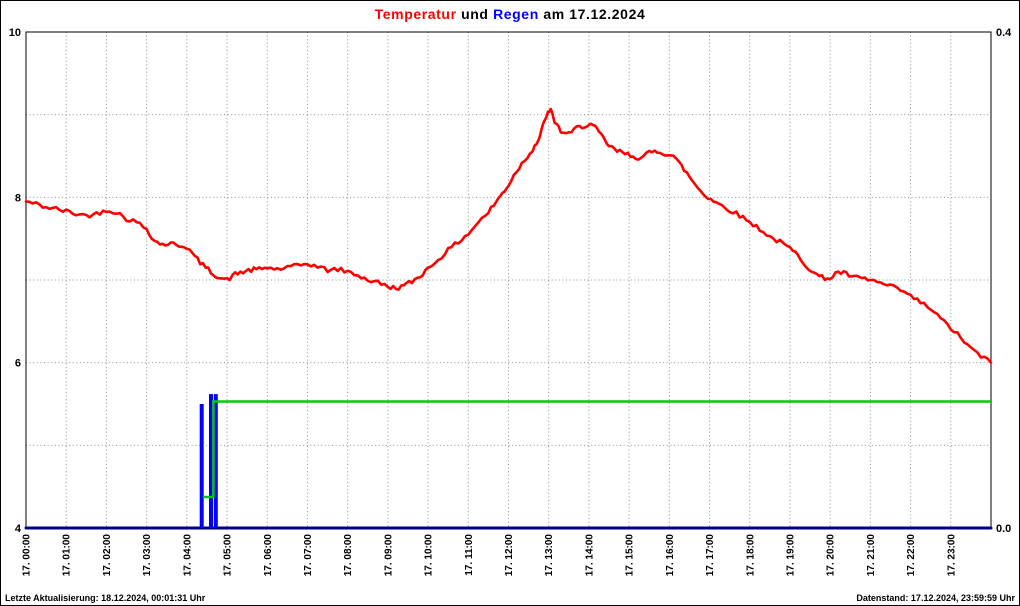  I want to click on x-tick-label: 17. 14:00, so click(589, 555).